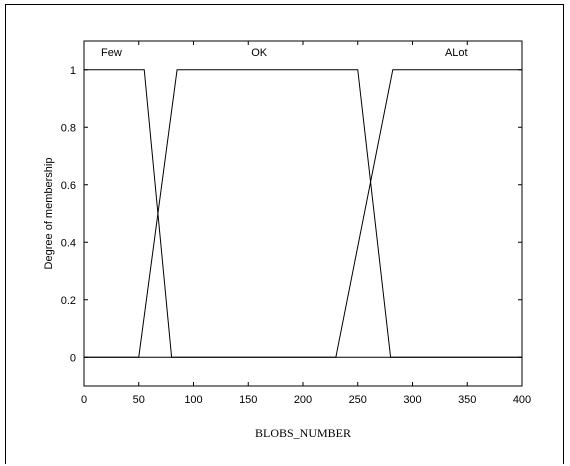 Image resolution: width=570 pixels, height=466 pixels. I want to click on x-tick-label: 150, so click(248, 400).